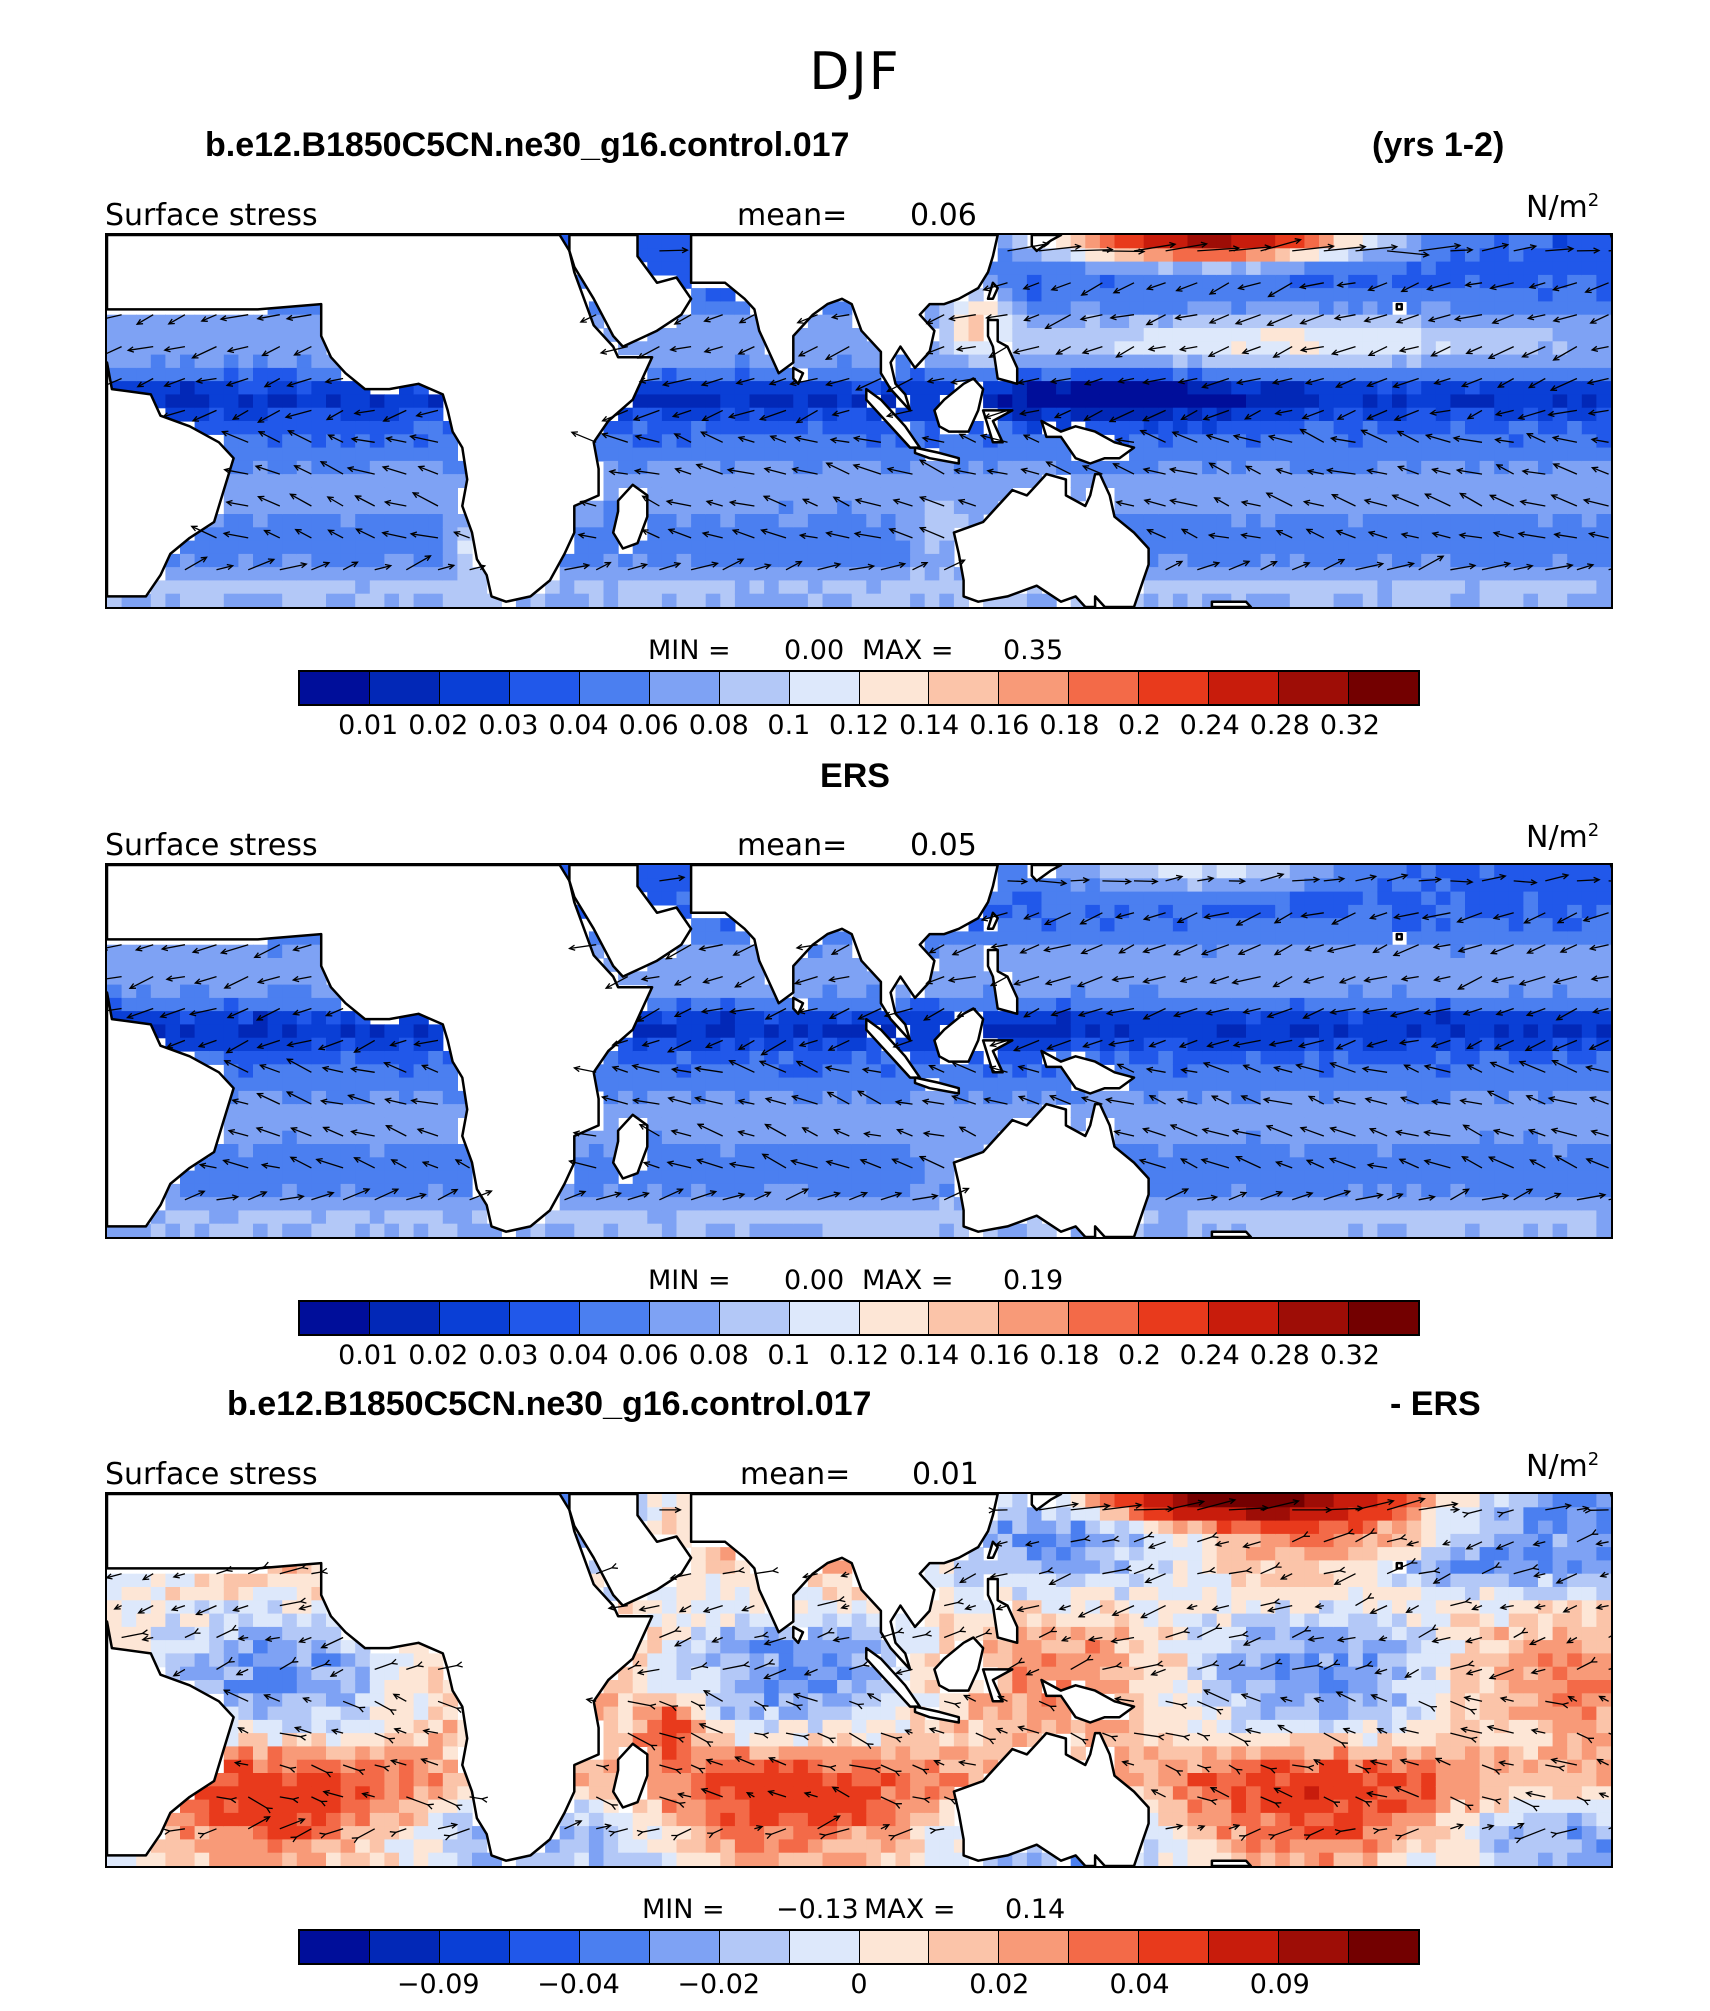 The width and height of the screenshot is (1710, 2011). Describe the element at coordinates (508, 1355) in the screenshot. I see `colorbar-tick-label: 0.03` at that location.